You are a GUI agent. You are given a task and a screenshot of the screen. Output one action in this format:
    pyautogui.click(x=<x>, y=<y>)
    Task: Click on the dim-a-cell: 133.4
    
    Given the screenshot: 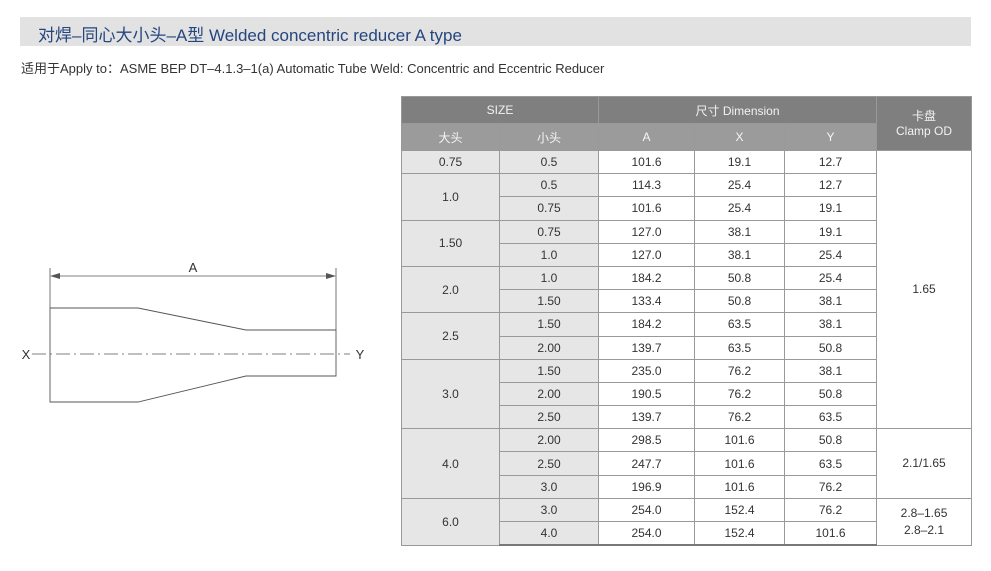 What is the action you would take?
    pyautogui.click(x=647, y=301)
    